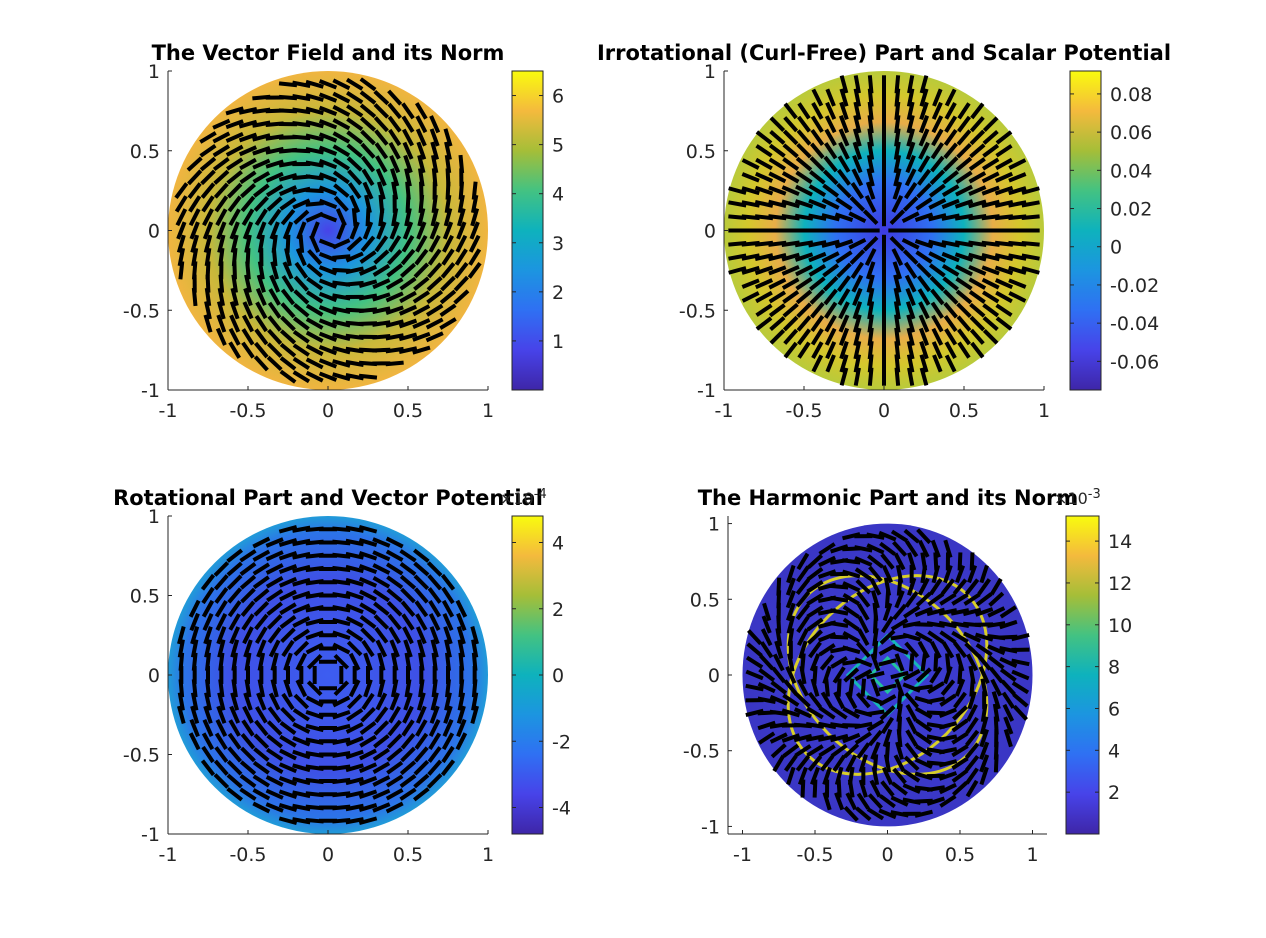  Describe the element at coordinates (887, 675) in the screenshot. I see `field-disk` at that location.